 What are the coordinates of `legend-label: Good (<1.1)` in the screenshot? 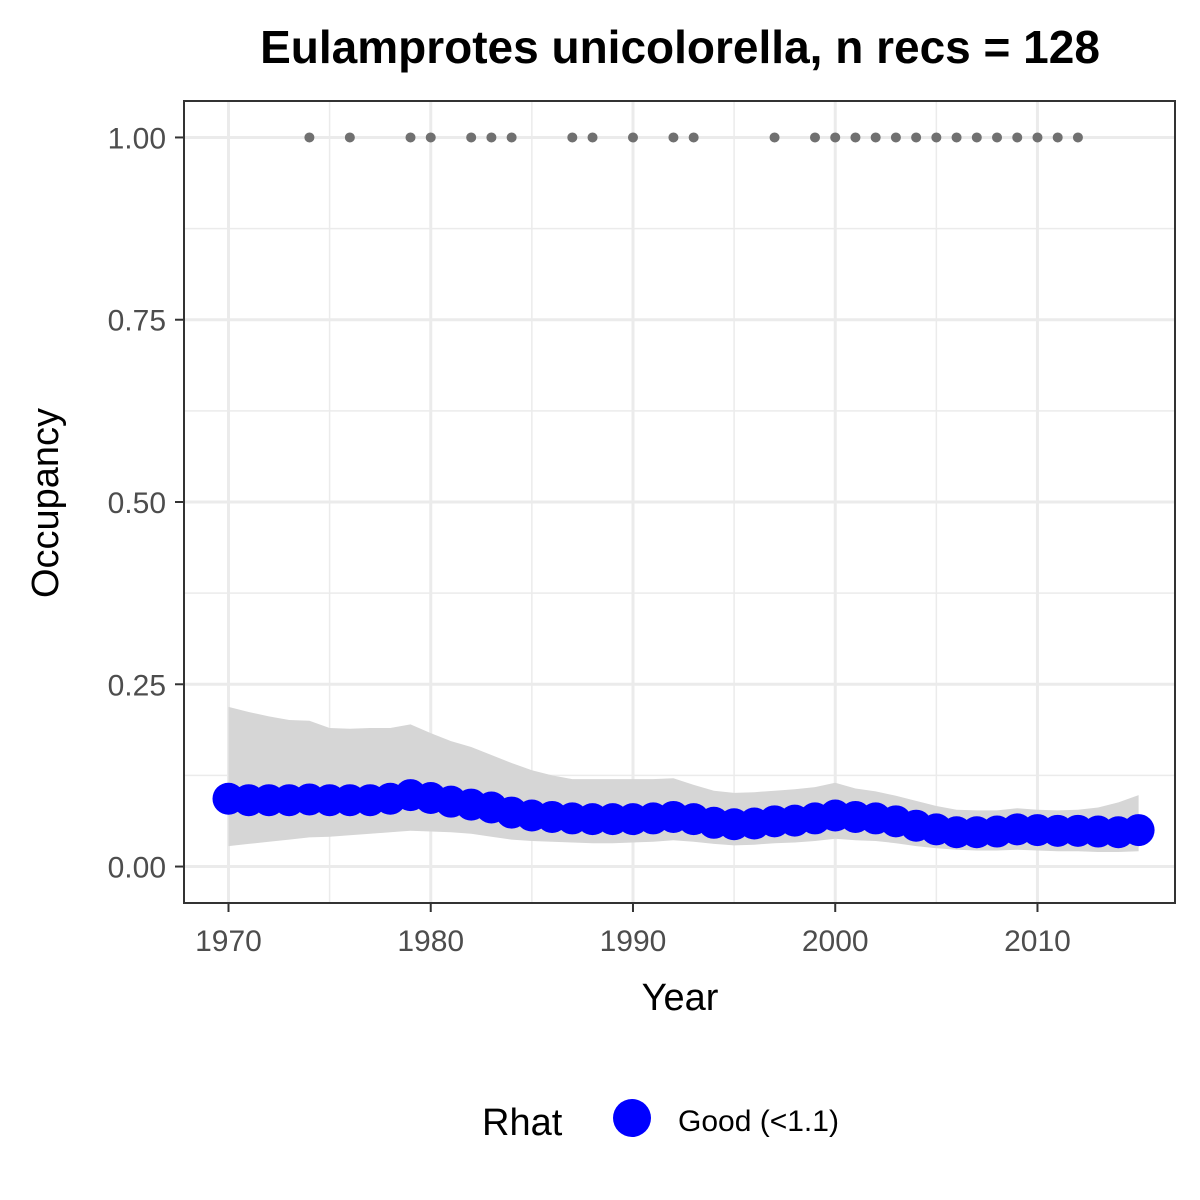 It's located at (758, 1121).